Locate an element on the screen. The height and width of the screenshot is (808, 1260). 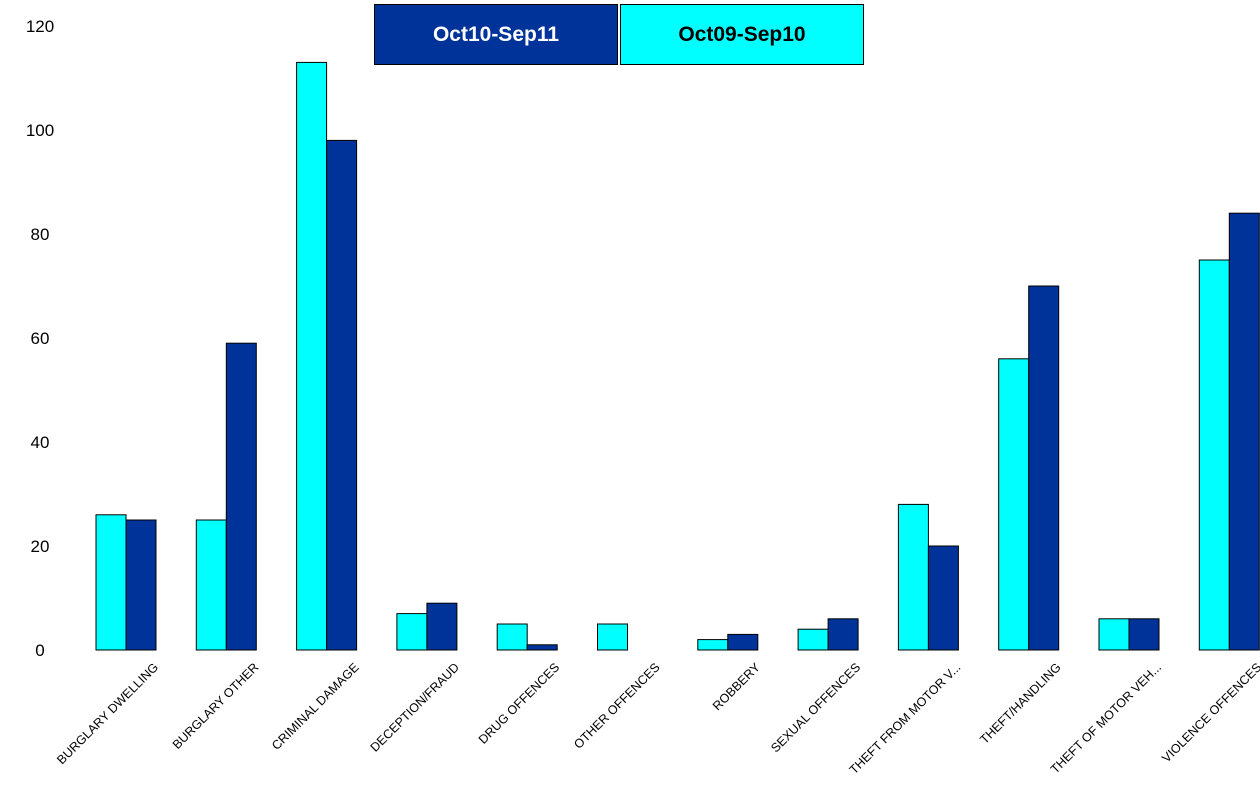
x-tick-label: BURGLARY OTHER is located at coordinates (216, 706).